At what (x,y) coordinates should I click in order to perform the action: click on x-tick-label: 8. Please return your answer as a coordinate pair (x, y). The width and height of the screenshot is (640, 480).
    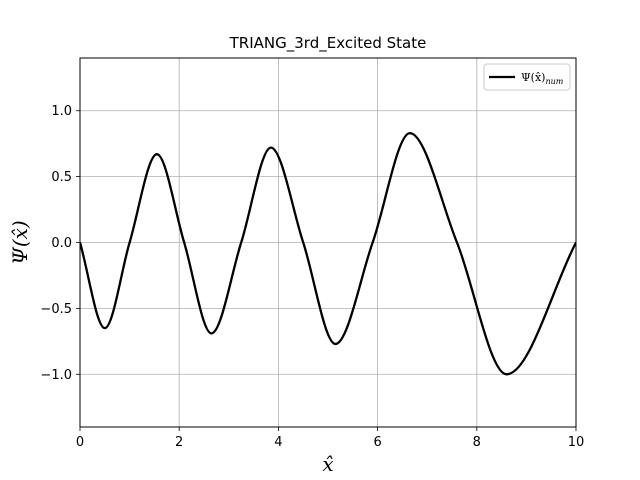
    Looking at the image, I should click on (477, 442).